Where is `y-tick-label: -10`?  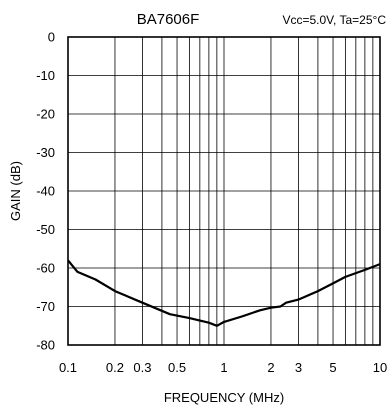 y-tick-label: -10 is located at coordinates (45, 75).